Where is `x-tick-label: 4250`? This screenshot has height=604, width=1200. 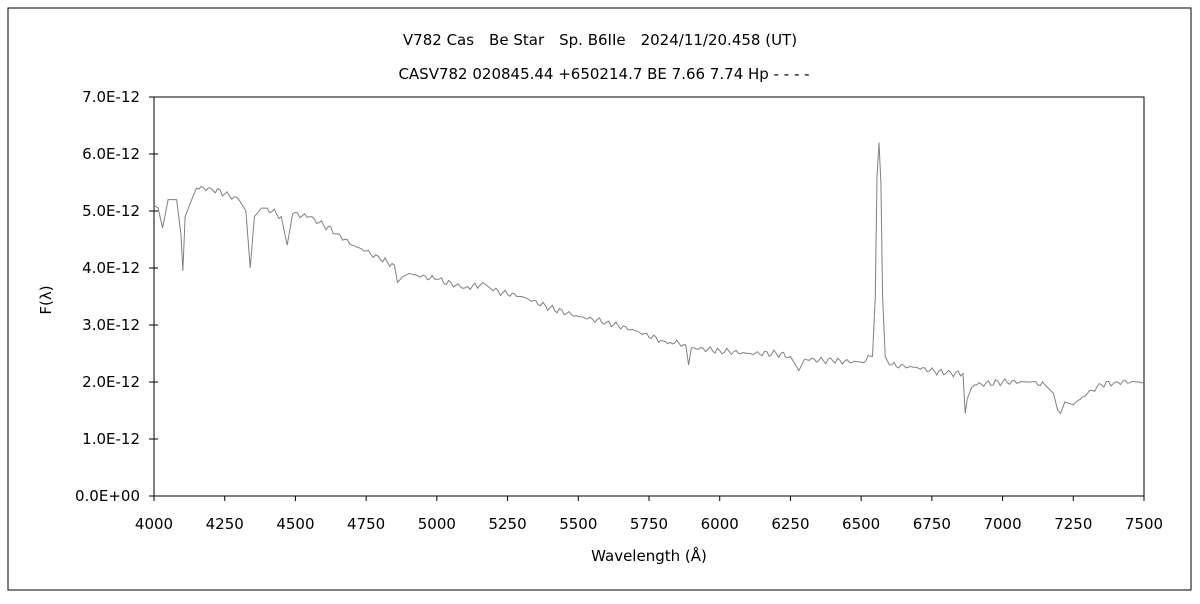 x-tick-label: 4250 is located at coordinates (225, 524).